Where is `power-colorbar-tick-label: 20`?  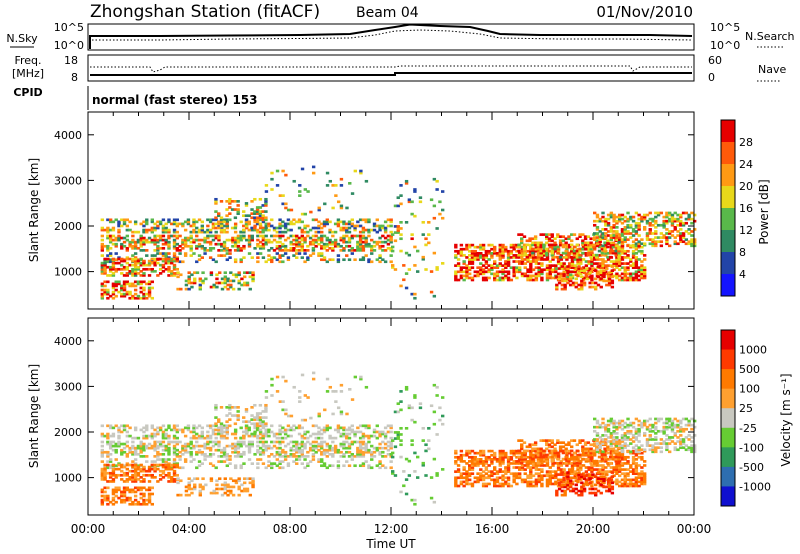 power-colorbar-tick-label: 20 is located at coordinates (746, 186).